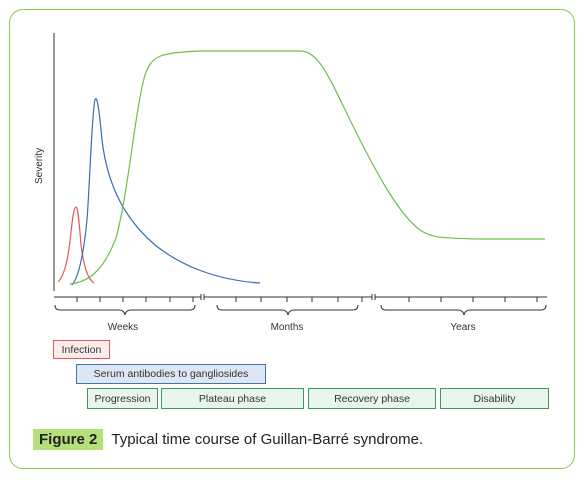 The image size is (586, 481). Describe the element at coordinates (287, 327) in the screenshot. I see `section-label-months: Months` at that location.